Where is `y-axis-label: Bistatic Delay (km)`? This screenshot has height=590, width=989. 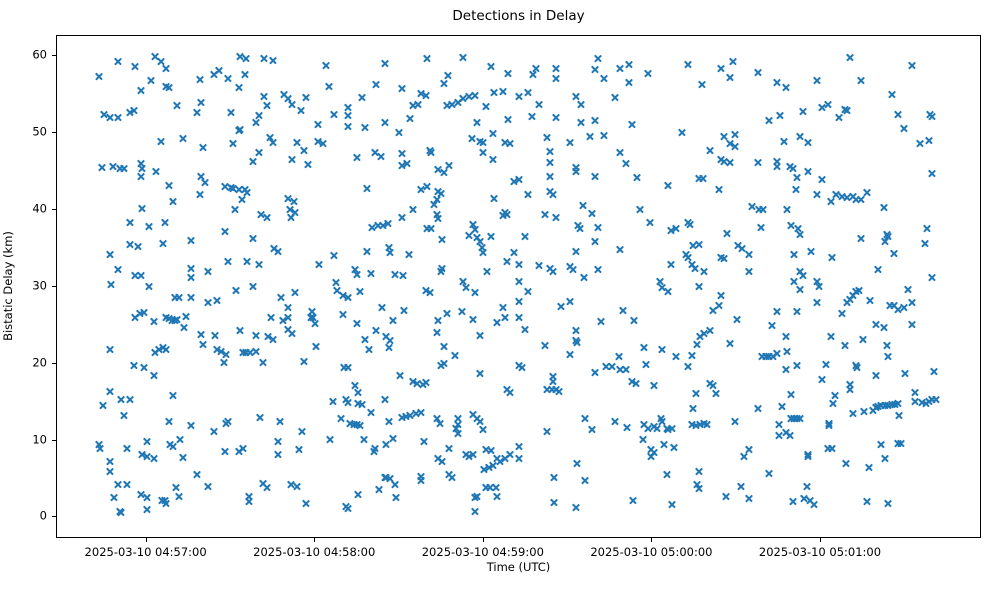 y-axis-label: Bistatic Delay (km) is located at coordinates (8, 286).